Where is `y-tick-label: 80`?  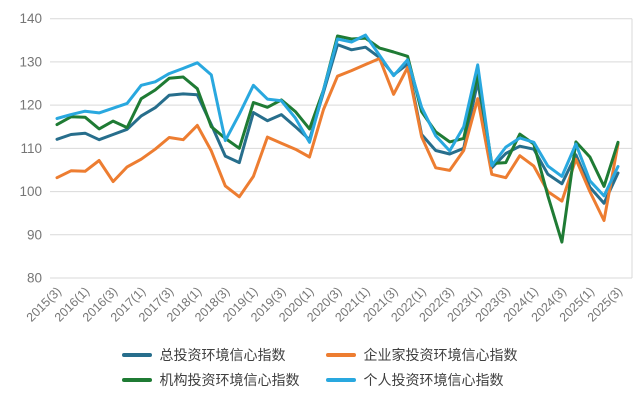 y-tick-label: 80 is located at coordinates (34, 278).